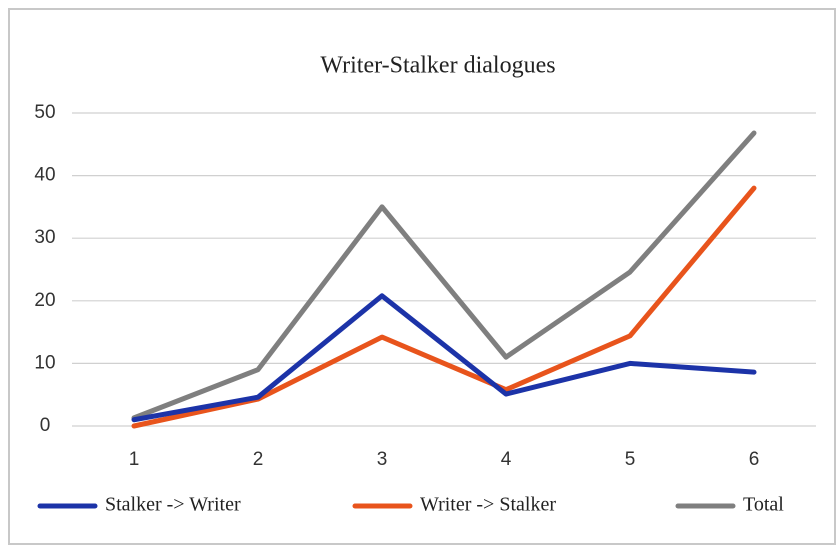 This screenshot has height=547, width=838. What do you see at coordinates (506, 459) in the screenshot?
I see `x-tick-label: 4` at bounding box center [506, 459].